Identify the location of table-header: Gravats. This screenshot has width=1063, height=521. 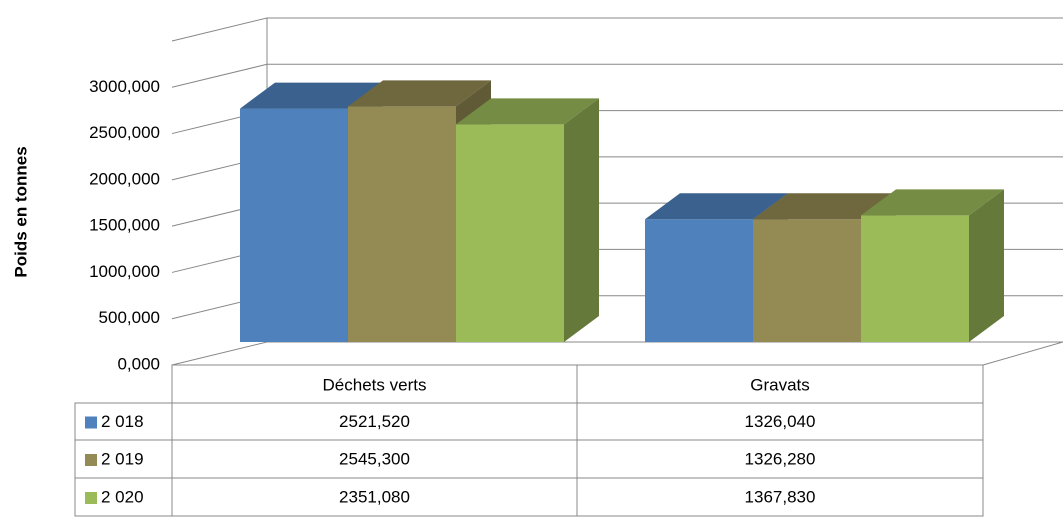
(780, 384).